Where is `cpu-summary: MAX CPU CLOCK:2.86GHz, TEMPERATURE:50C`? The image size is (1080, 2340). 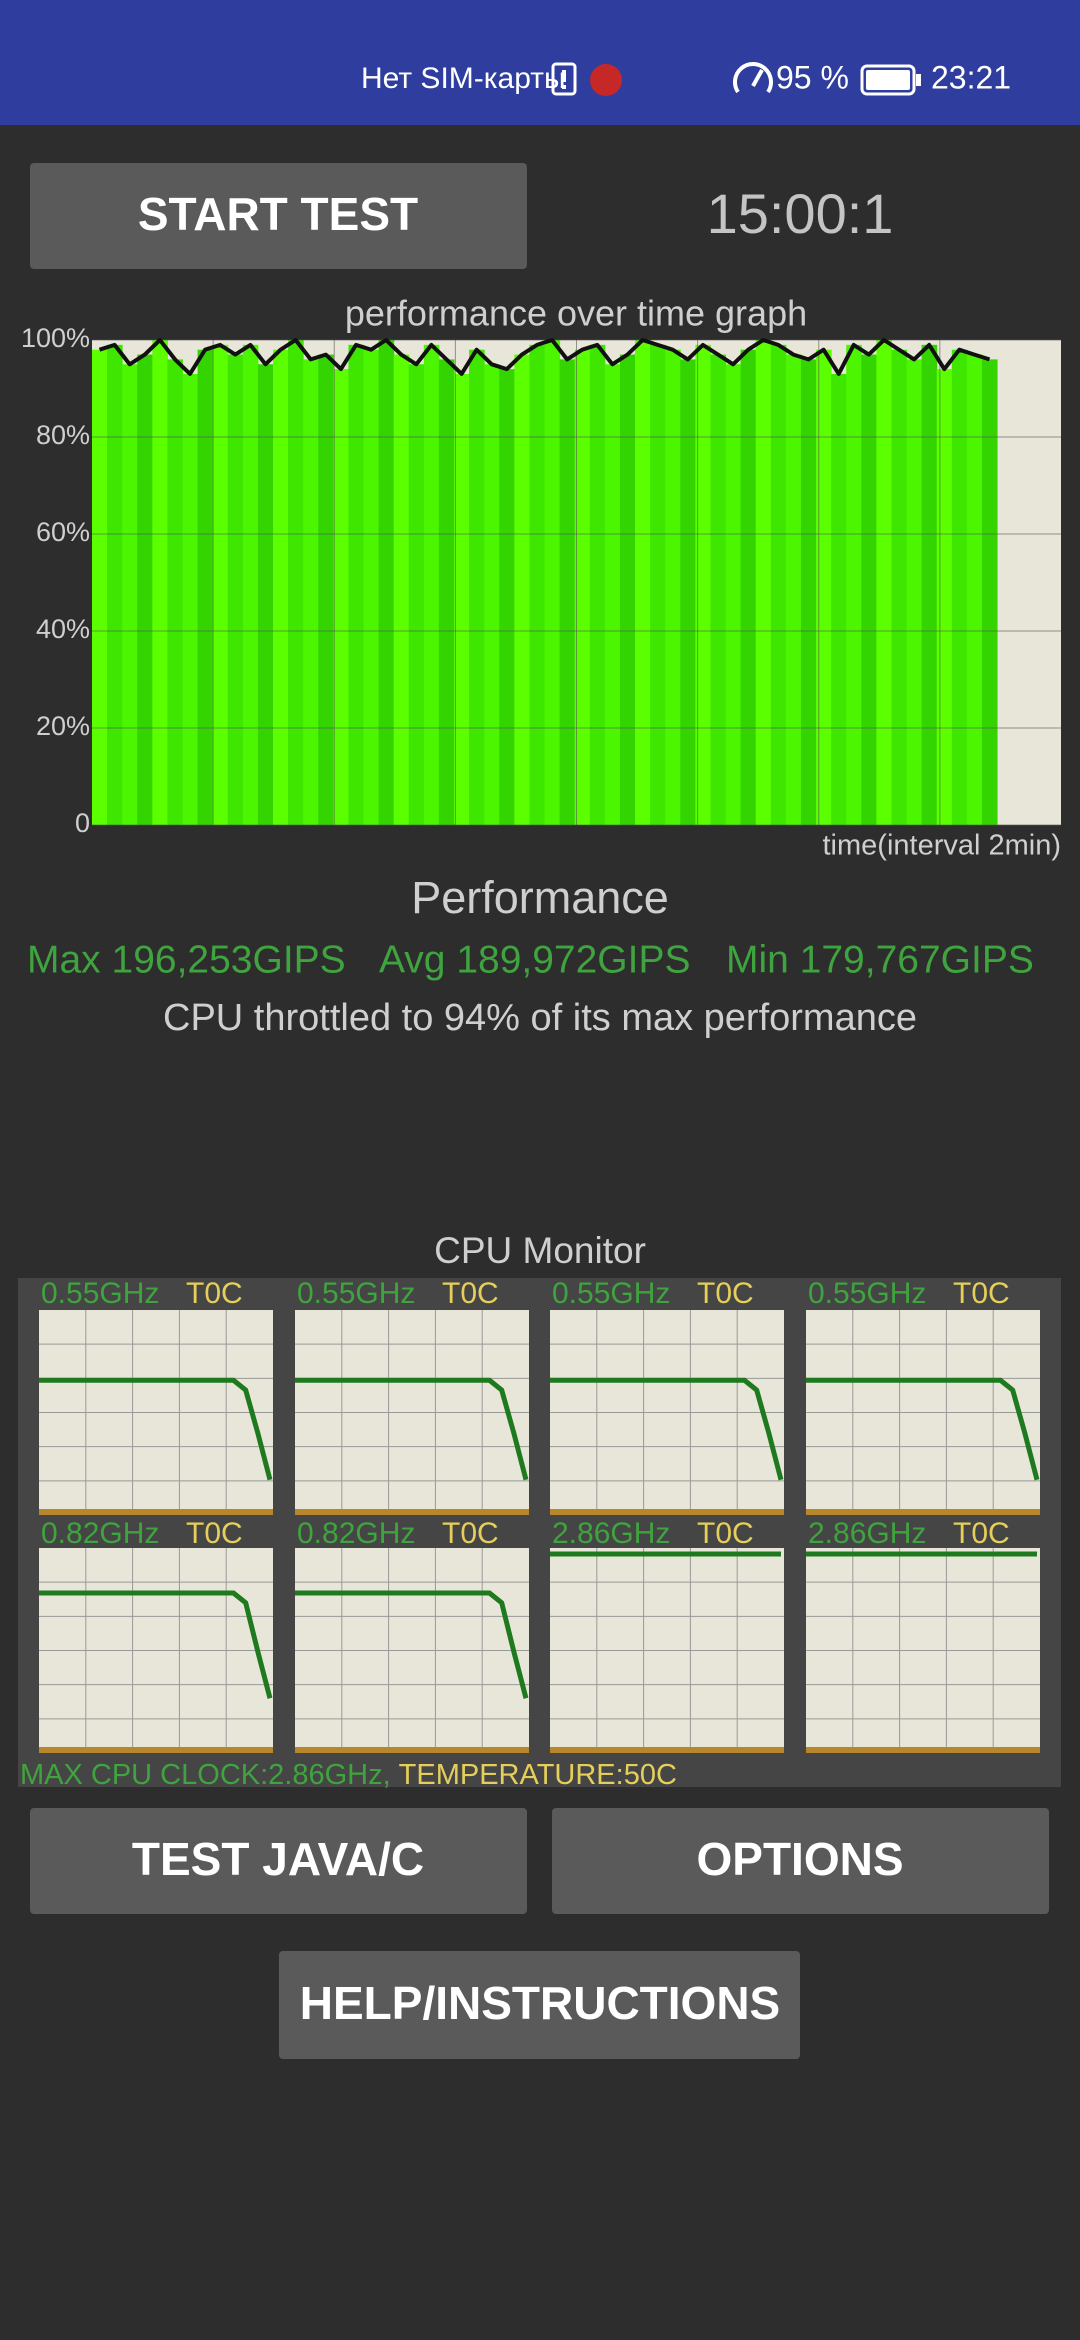 cpu-summary: MAX CPU CLOCK:2.86GHz, TEMPERATURE:50C is located at coordinates (348, 1775).